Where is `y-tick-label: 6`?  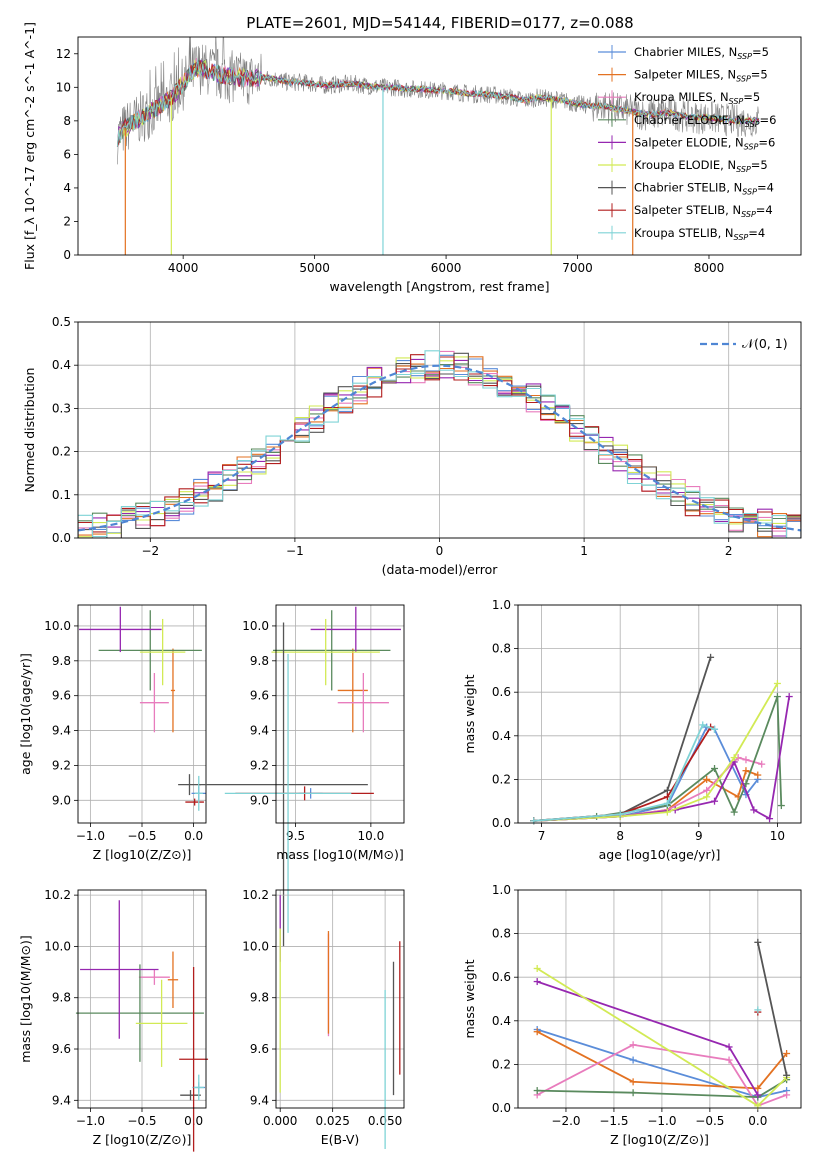
y-tick-label: 6 is located at coordinates (67, 154).